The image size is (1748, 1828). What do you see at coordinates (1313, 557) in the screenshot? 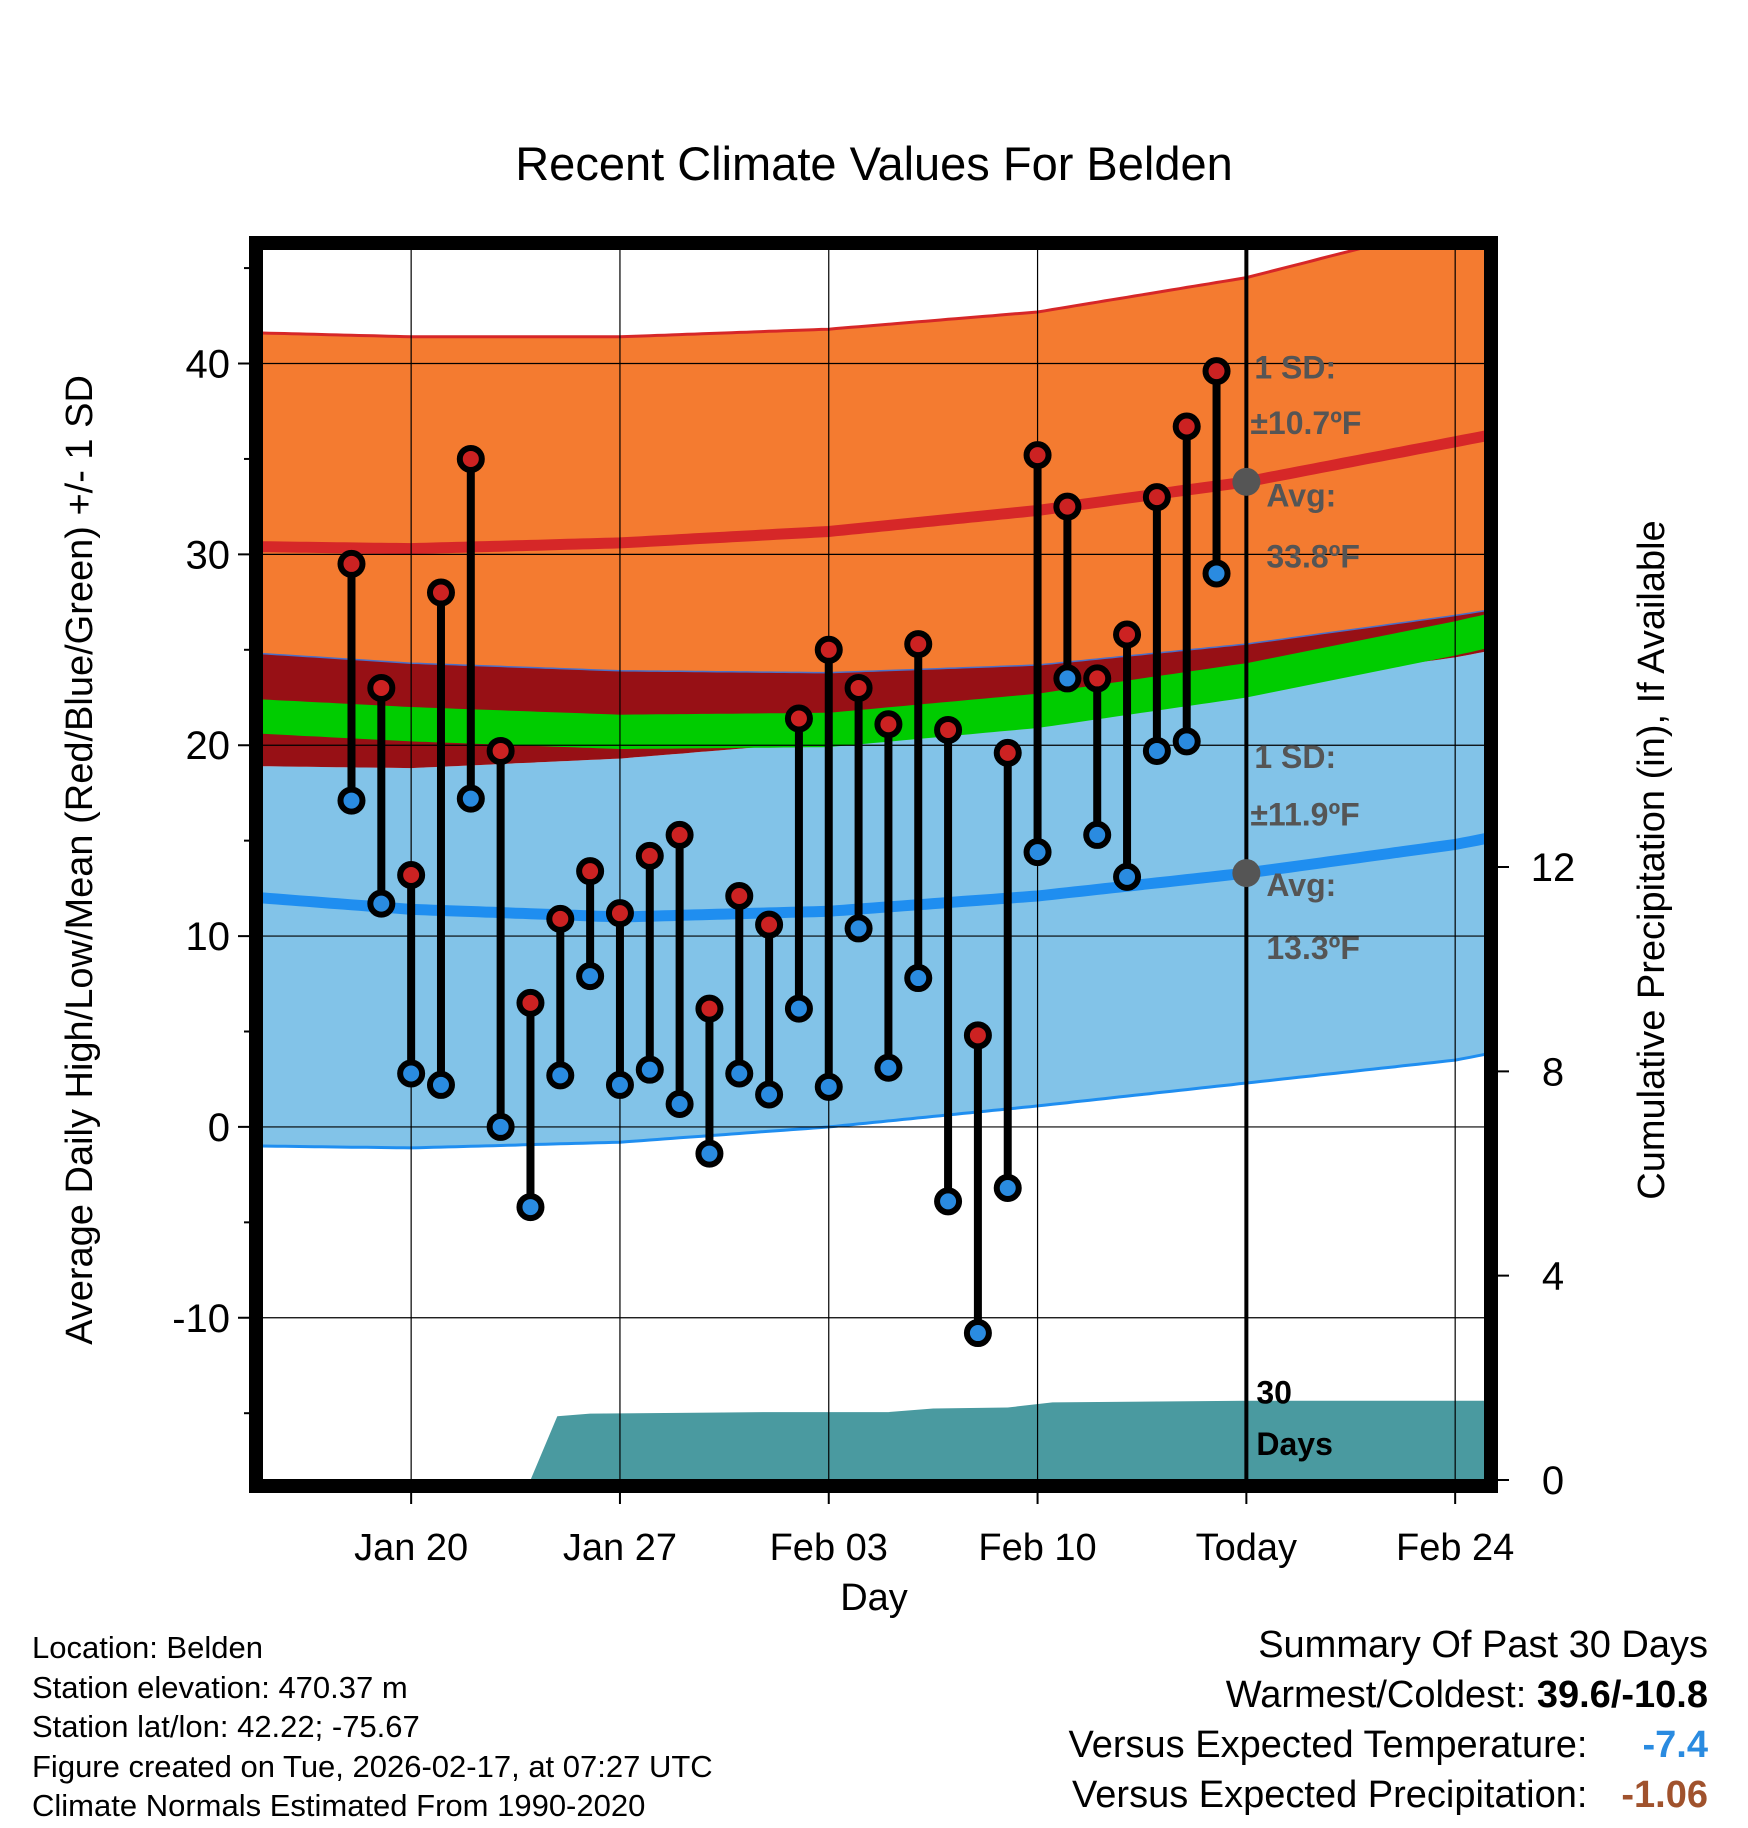
I see `high-avg-value: 33.8ºF` at bounding box center [1313, 557].